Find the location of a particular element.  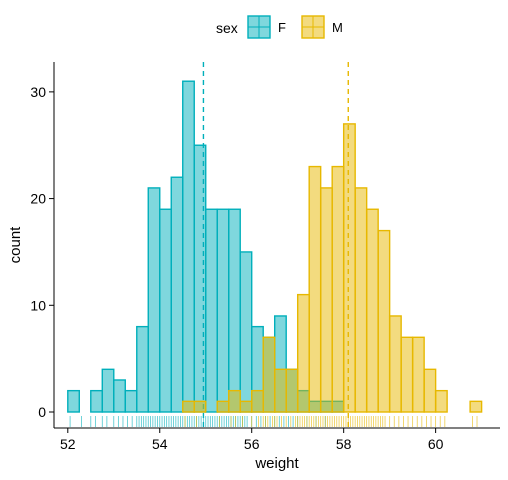

x-ticks: 52 54 56 58 60 is located at coordinates (252, 440).